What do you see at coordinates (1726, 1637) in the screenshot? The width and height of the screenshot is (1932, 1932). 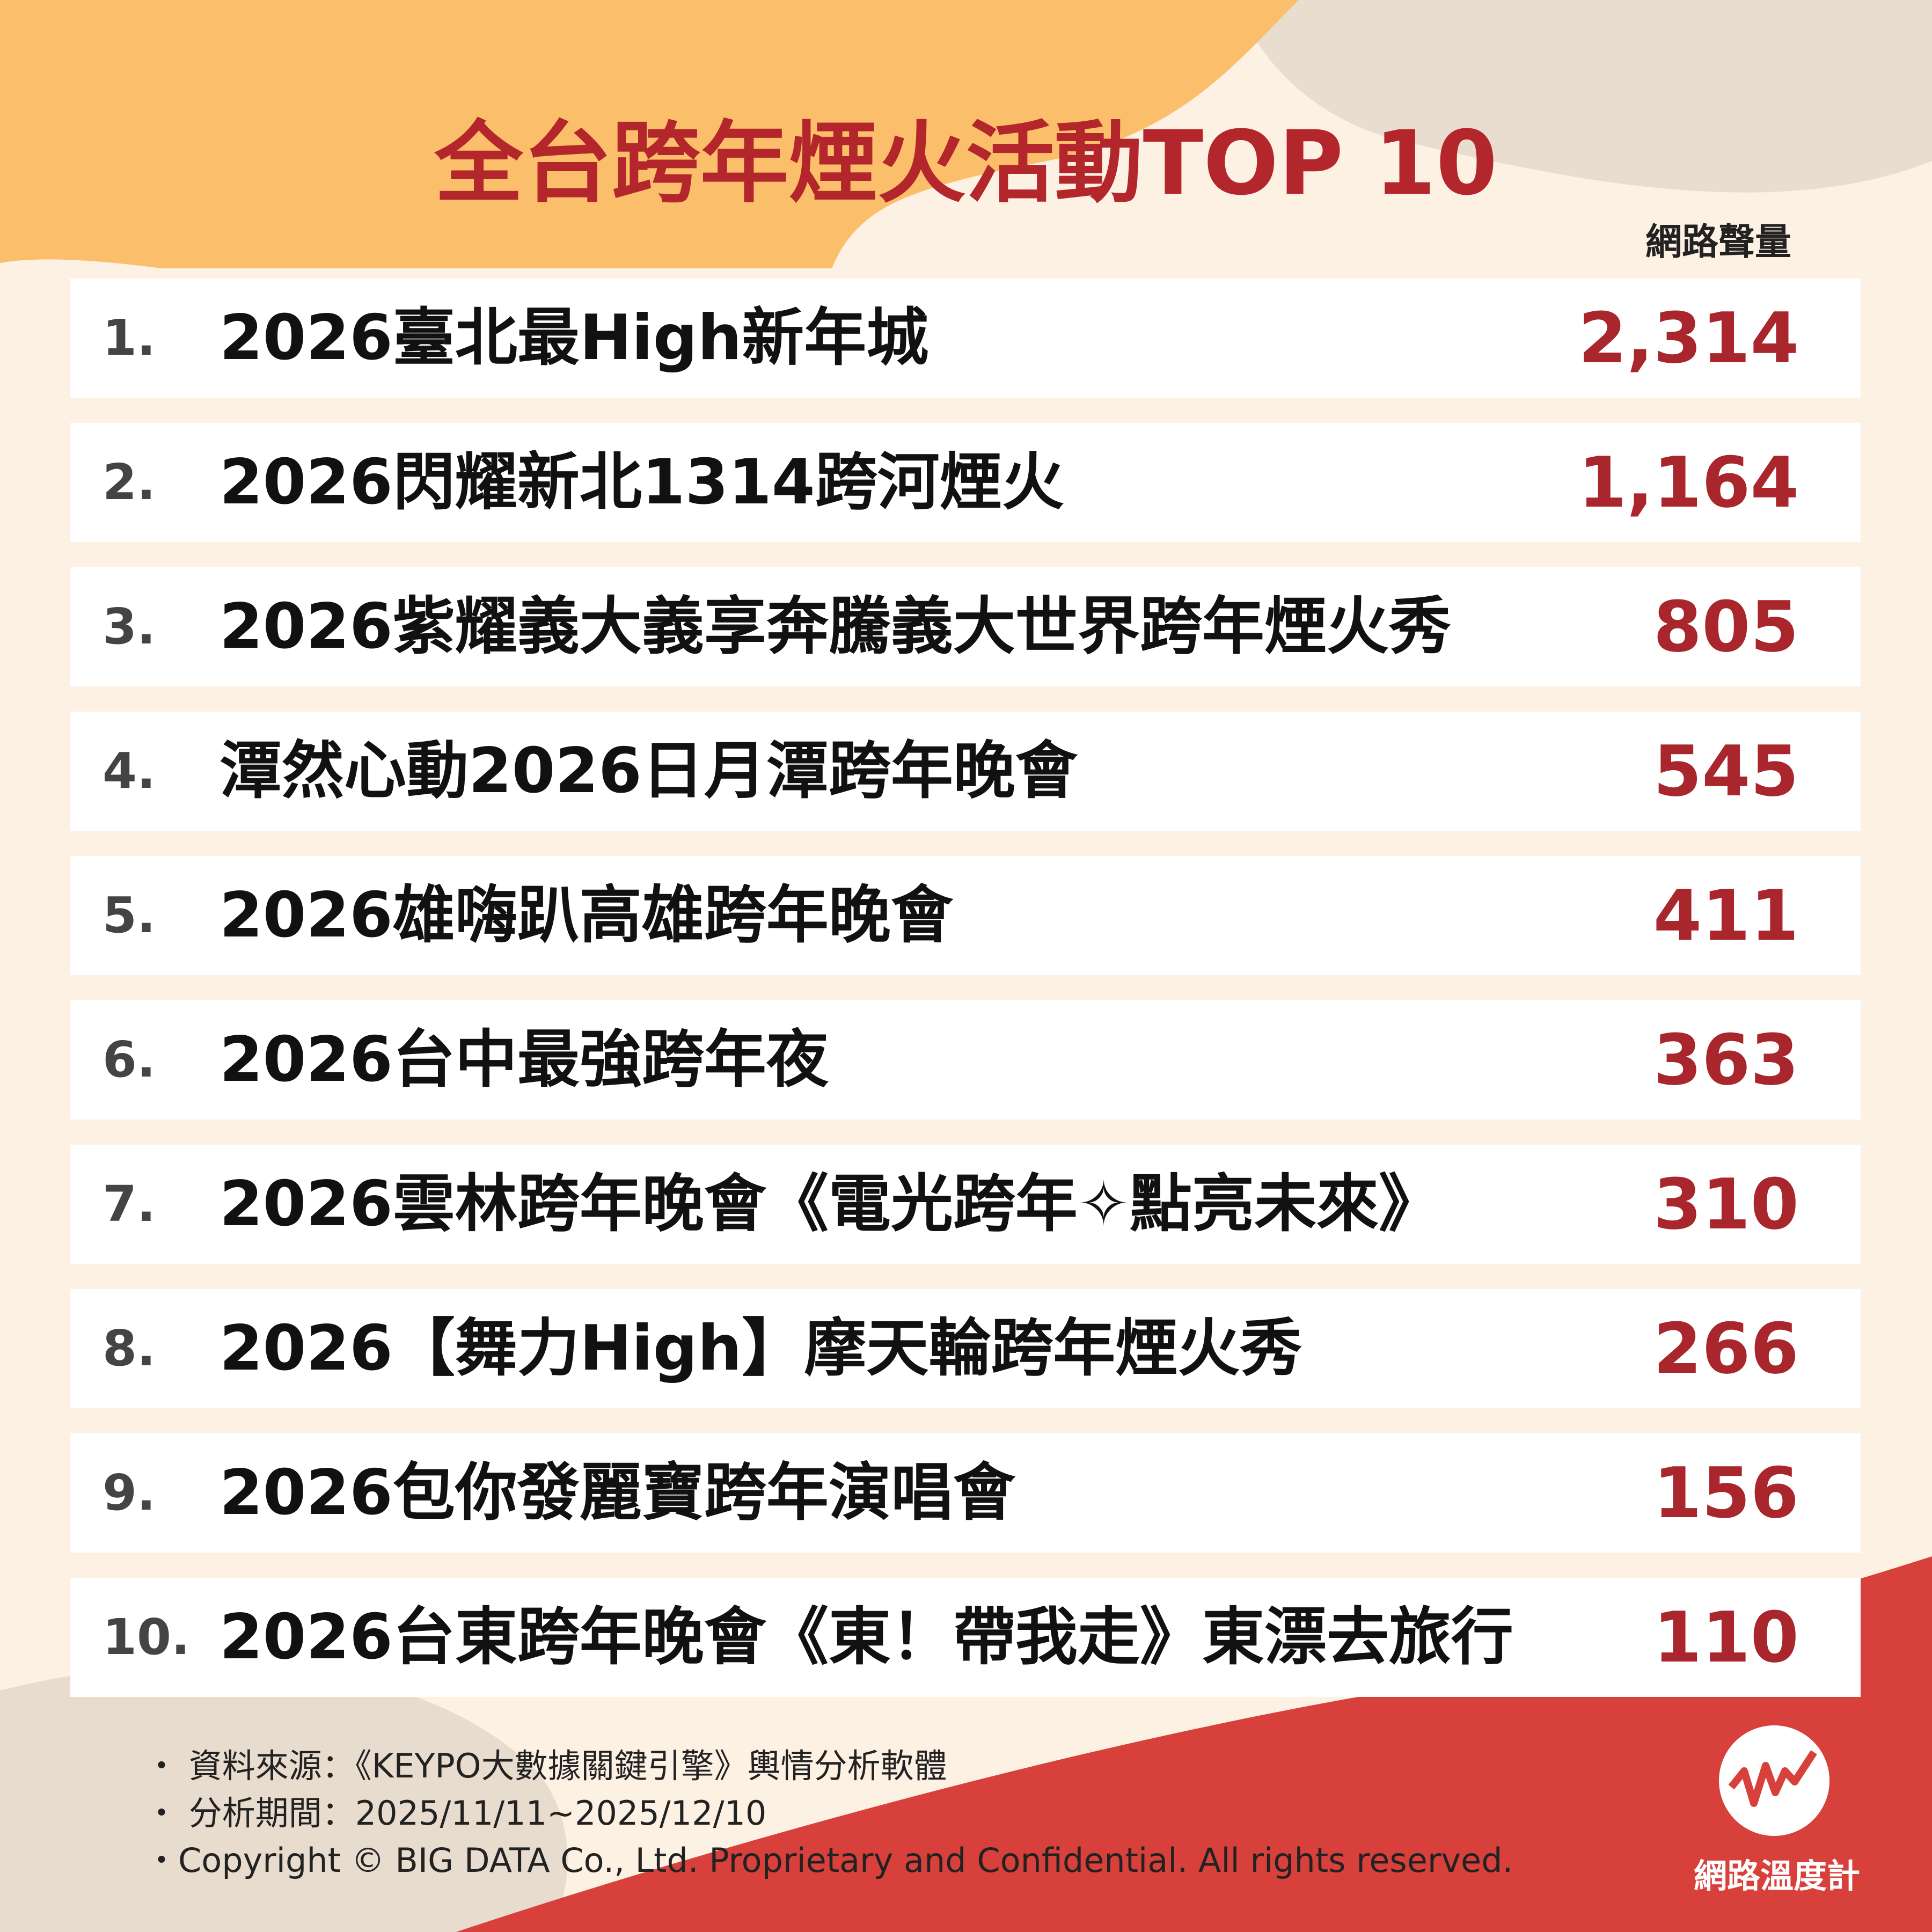 I see `volume: 110` at bounding box center [1726, 1637].